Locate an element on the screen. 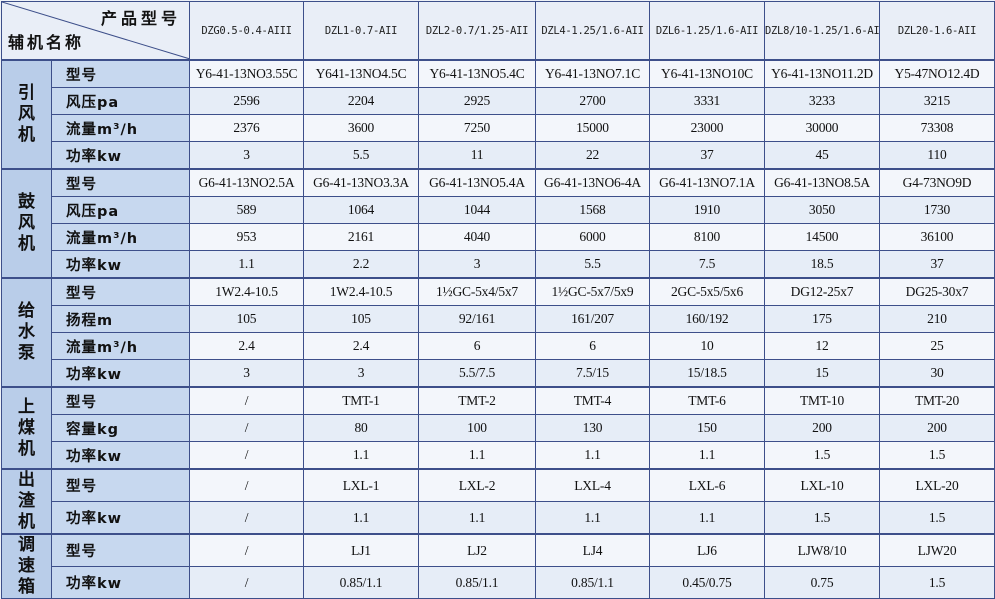  table-cell: 3331 is located at coordinates (707, 101).